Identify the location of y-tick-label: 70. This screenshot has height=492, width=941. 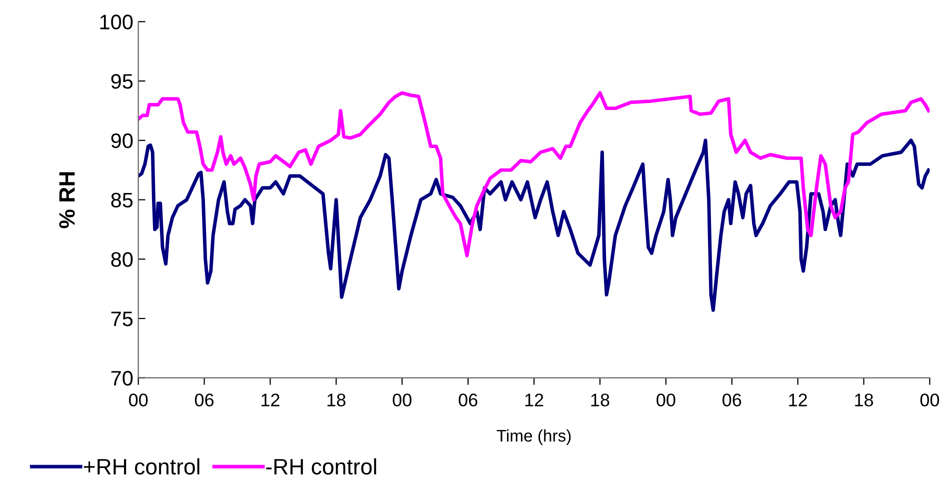
(122, 378).